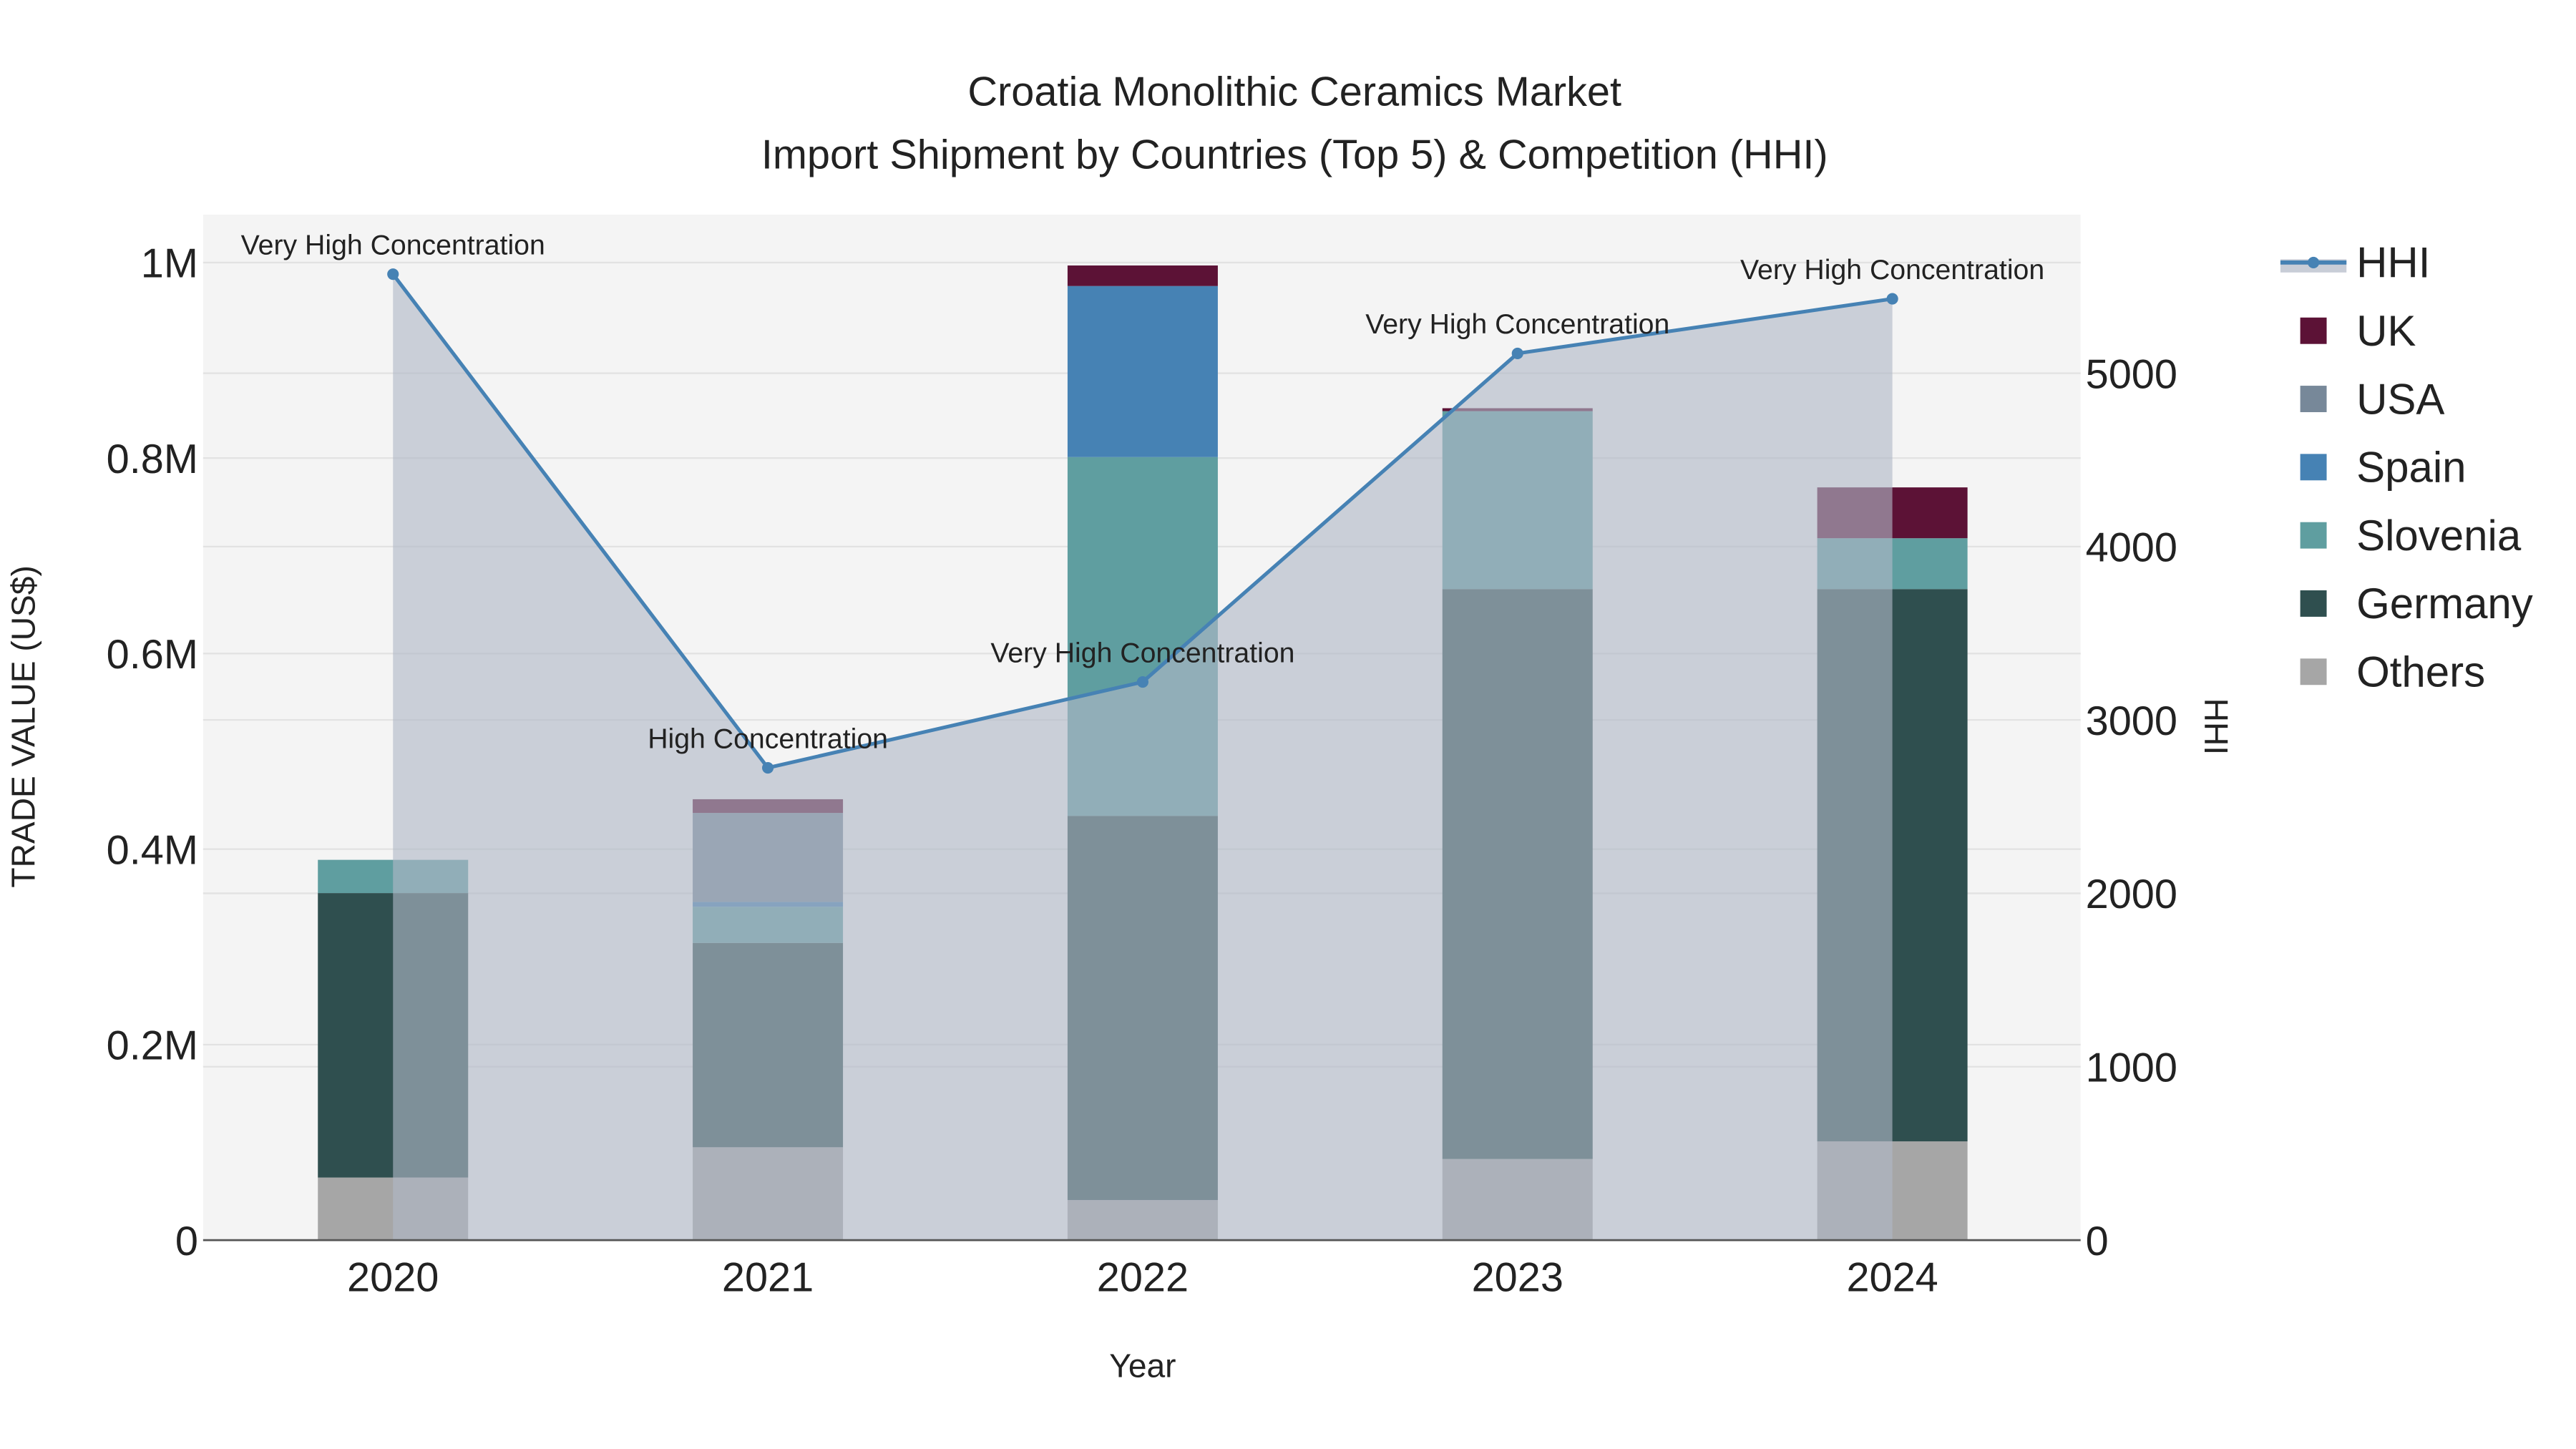  What do you see at coordinates (1517, 1278) in the screenshot?
I see `x-tick-label: 2023` at bounding box center [1517, 1278].